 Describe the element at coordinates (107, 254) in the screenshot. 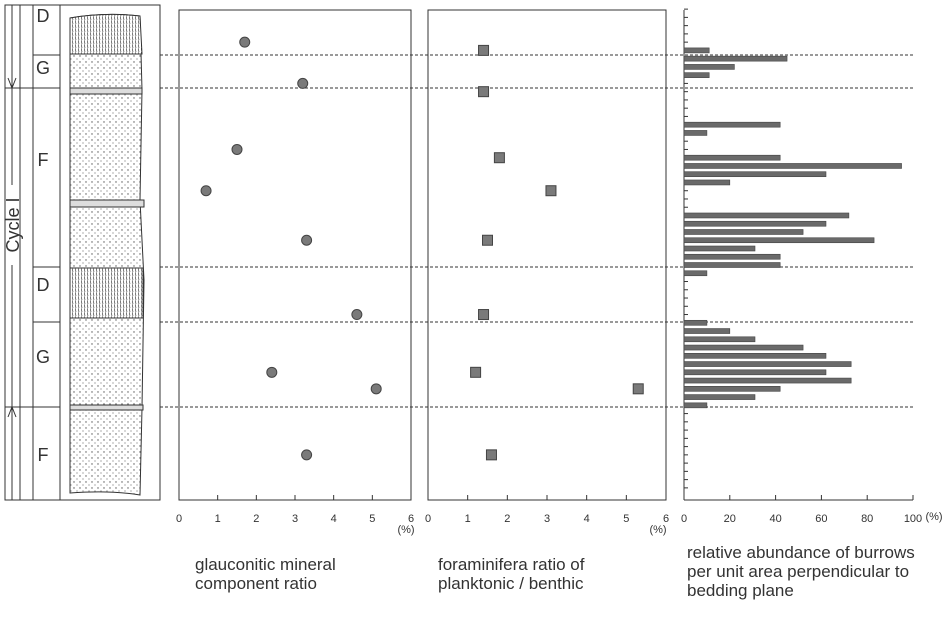

I see `lithology` at that location.